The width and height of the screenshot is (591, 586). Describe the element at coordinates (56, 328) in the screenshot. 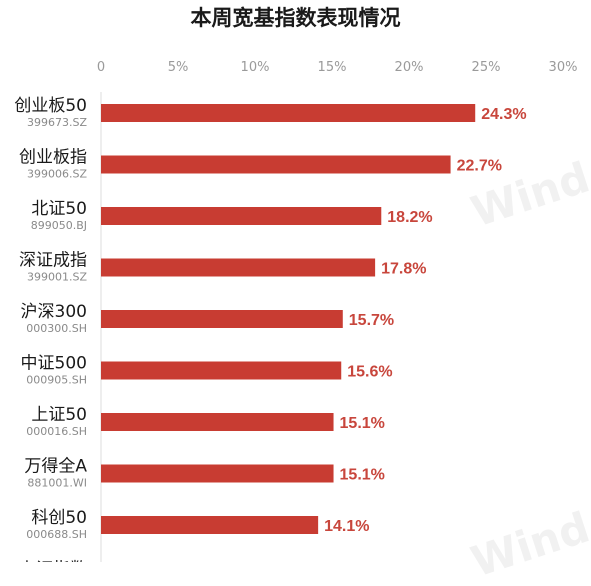

I see `category-code: 000300.SH` at that location.